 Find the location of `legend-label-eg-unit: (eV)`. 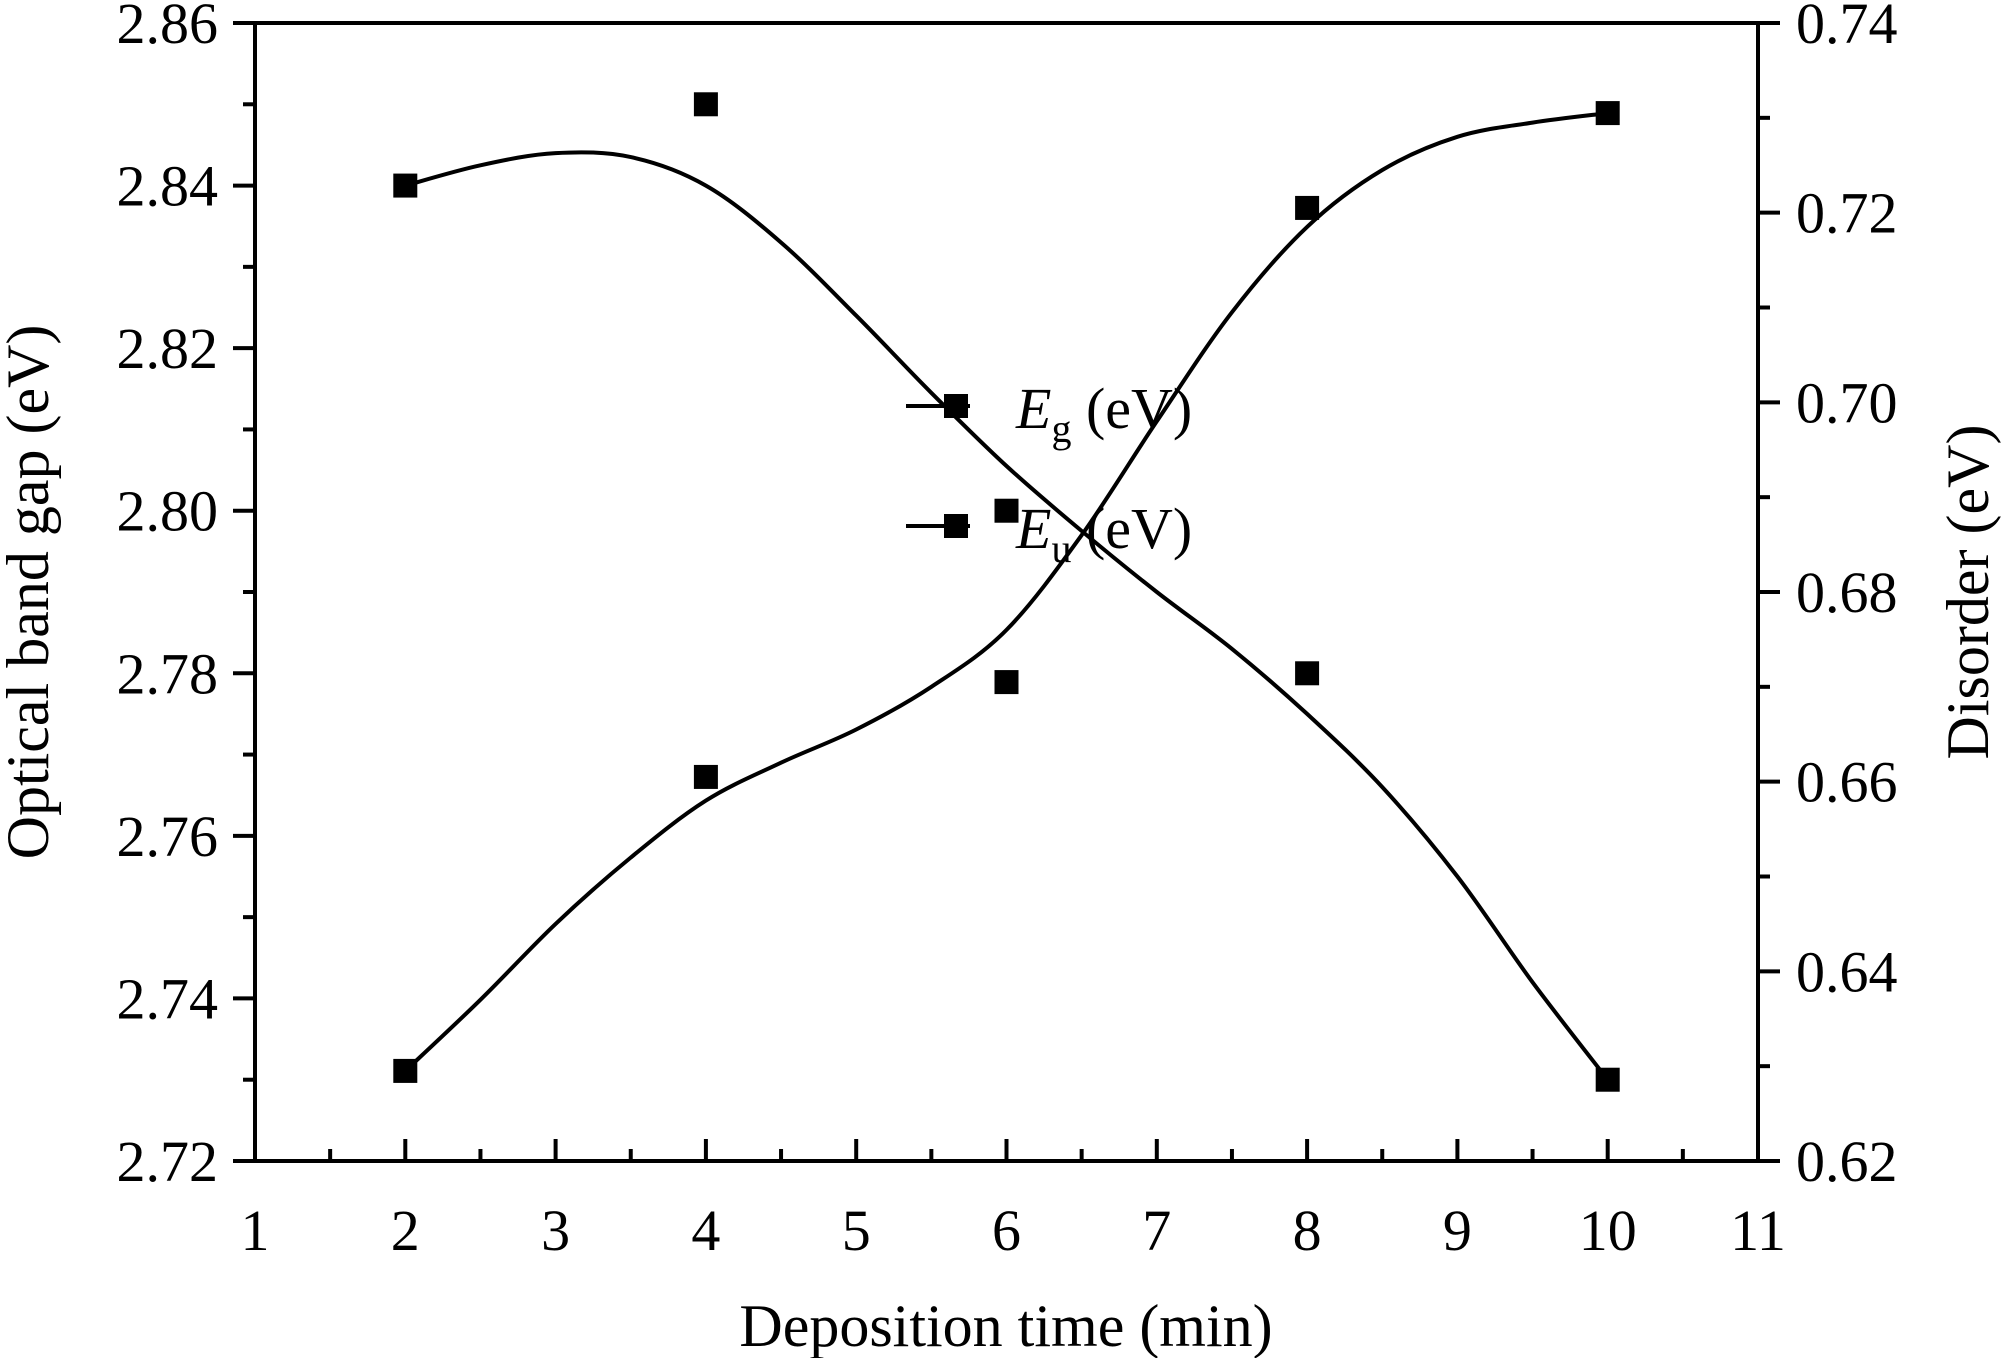

legend-label-eg-unit: (eV) is located at coordinates (1131, 408).